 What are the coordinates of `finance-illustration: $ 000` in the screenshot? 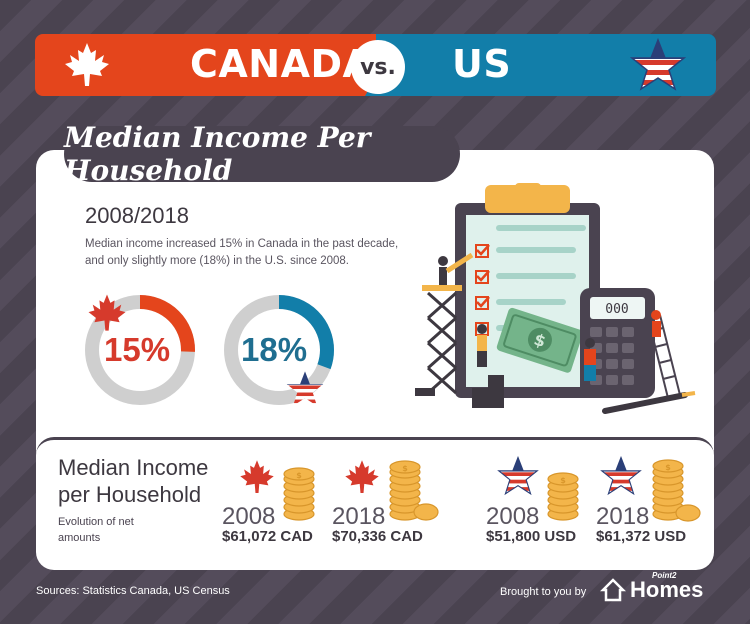 It's located at (555, 298).